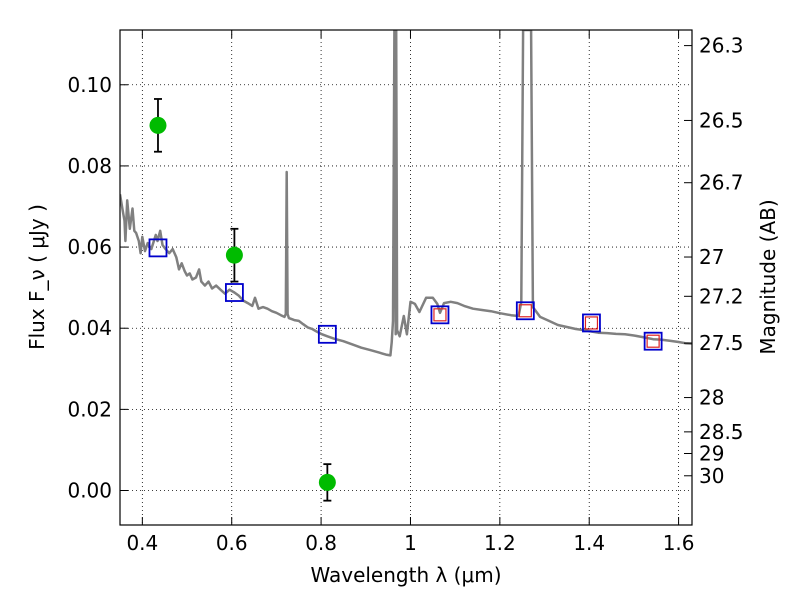  What do you see at coordinates (89, 491) in the screenshot?
I see `y-tick-label: 0.00` at bounding box center [89, 491].